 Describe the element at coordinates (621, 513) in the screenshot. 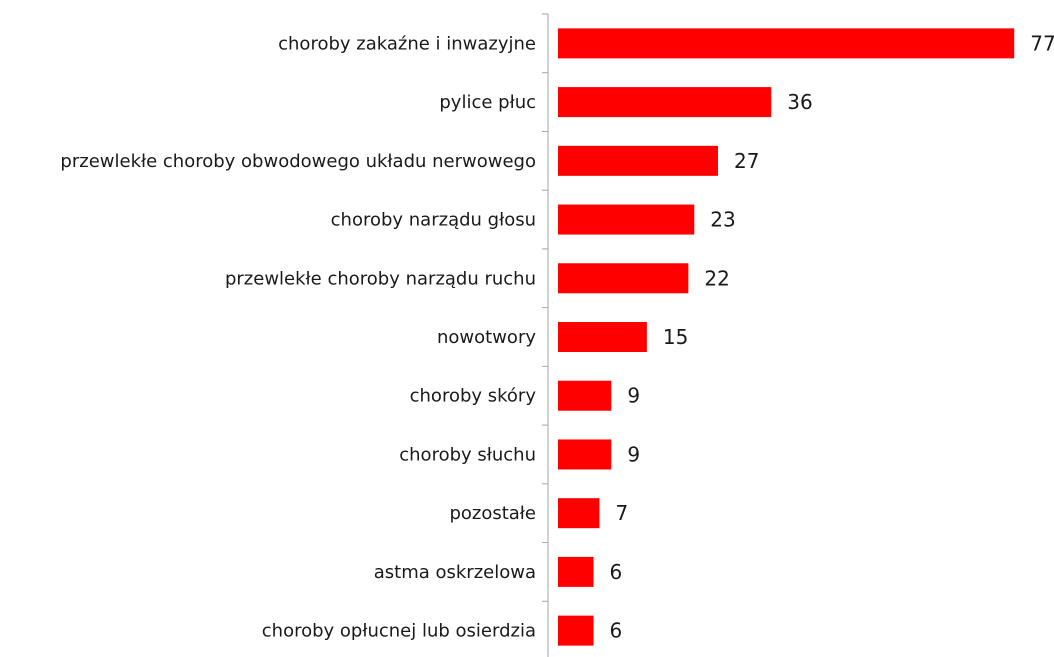

I see `data-label: 7` at that location.